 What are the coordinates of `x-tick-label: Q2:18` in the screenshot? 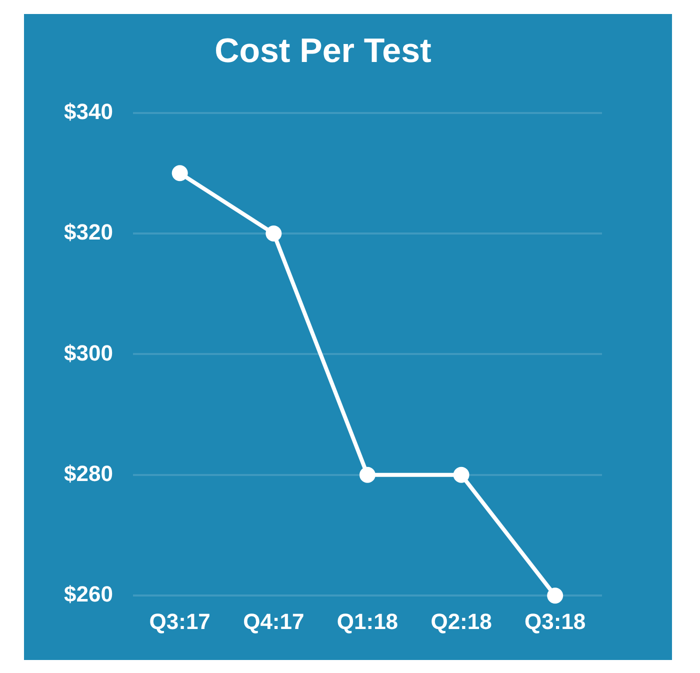 It's located at (461, 621).